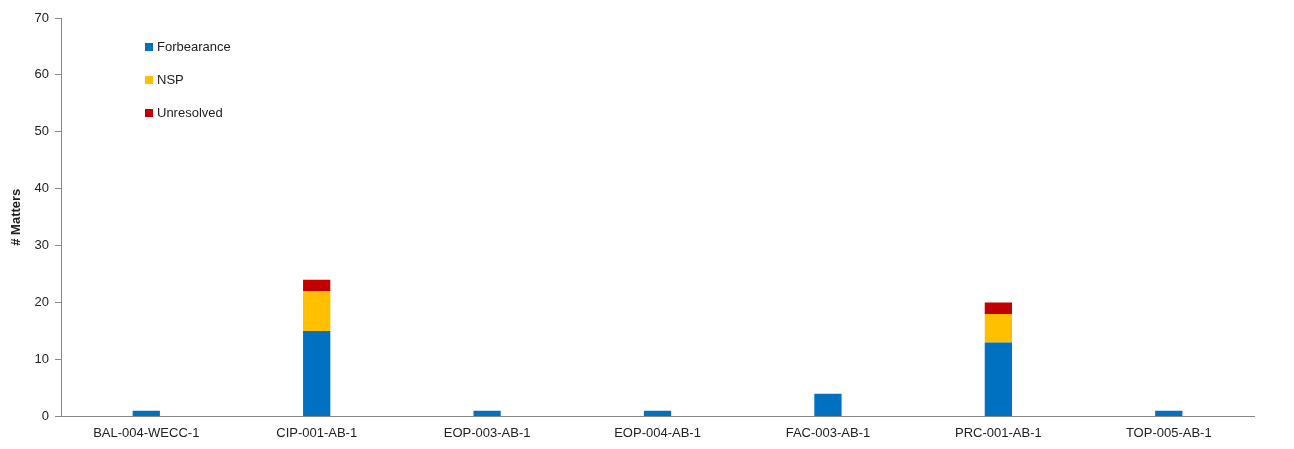 The image size is (1294, 449). Describe the element at coordinates (42, 131) in the screenshot. I see `y-tick-label: 50` at that location.